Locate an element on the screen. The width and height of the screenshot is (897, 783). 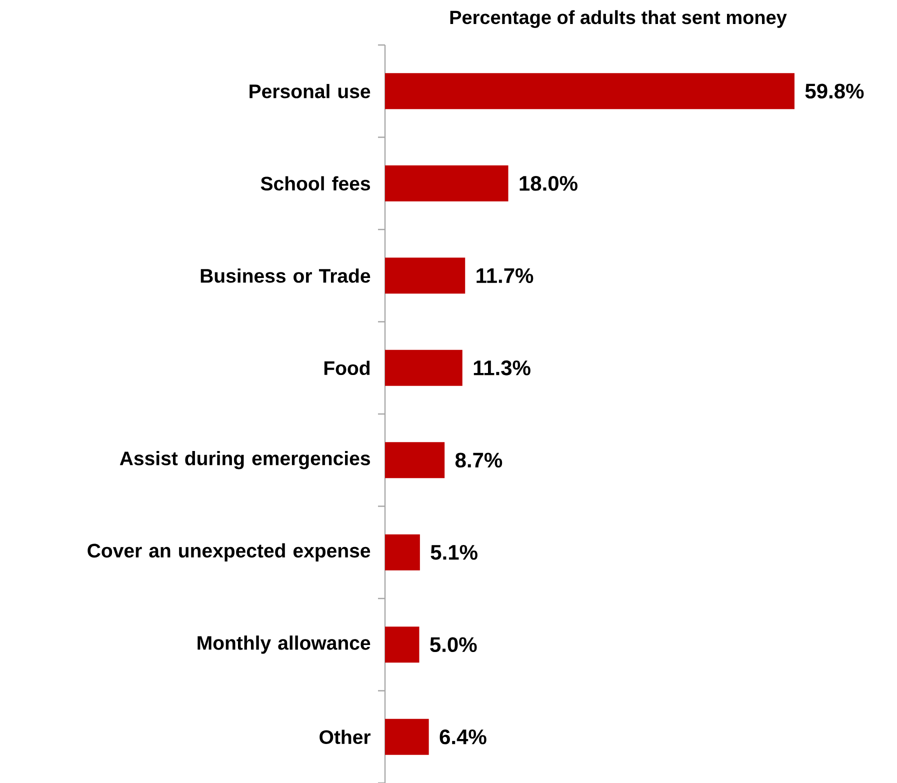
y-tick-label: Cover an unexpected expense is located at coordinates (229, 552).